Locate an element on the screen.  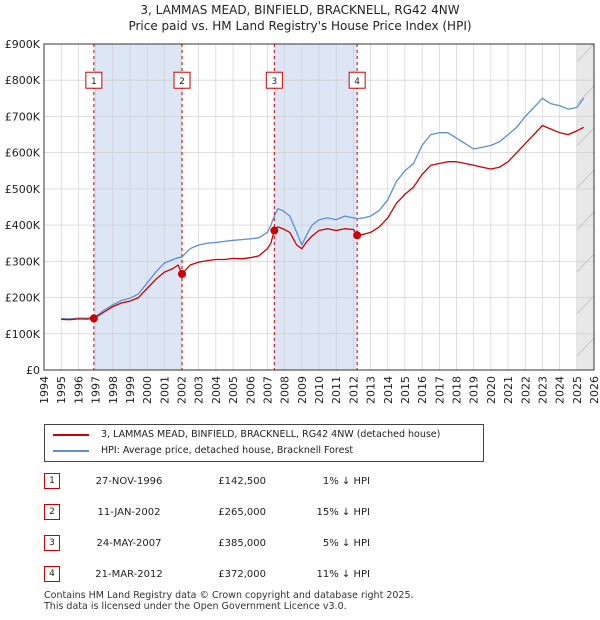
x-tick-label: 2011 is located at coordinates (336, 390).